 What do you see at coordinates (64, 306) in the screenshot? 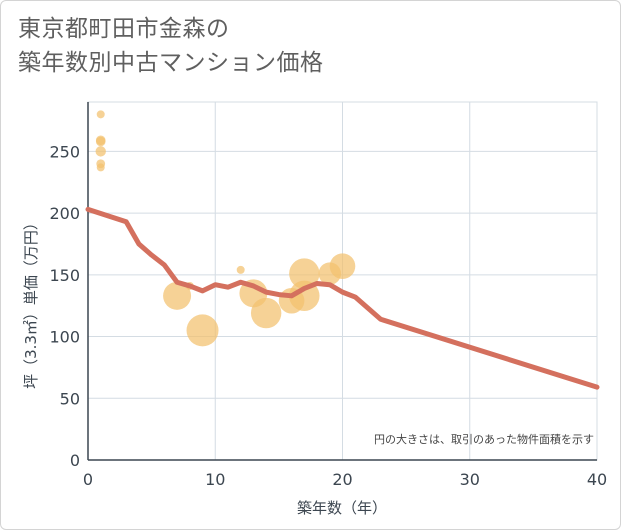
I see `y-tick-labels: 0 50 100 150 200 250` at bounding box center [64, 306].